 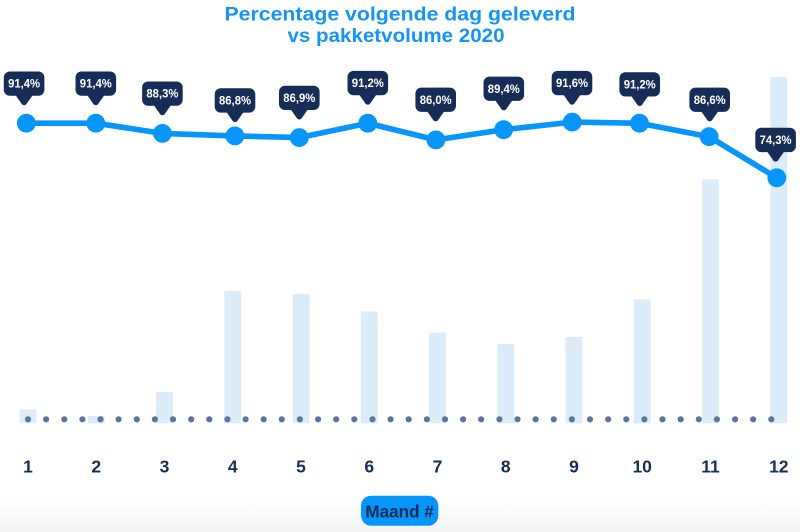 What do you see at coordinates (710, 101) in the screenshot?
I see `svg-text: 86,6%` at bounding box center [710, 101].